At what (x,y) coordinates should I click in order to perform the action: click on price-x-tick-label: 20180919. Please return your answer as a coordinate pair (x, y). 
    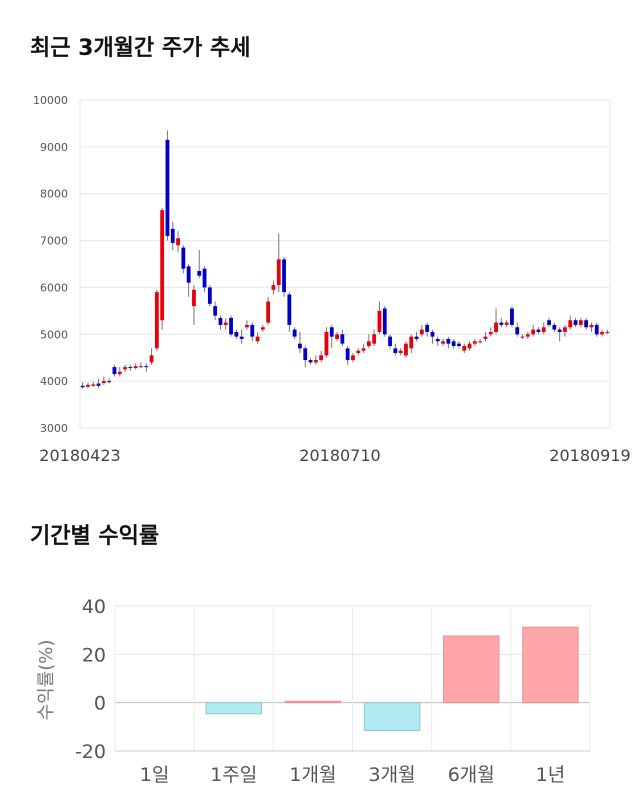
    Looking at the image, I should click on (589, 455).